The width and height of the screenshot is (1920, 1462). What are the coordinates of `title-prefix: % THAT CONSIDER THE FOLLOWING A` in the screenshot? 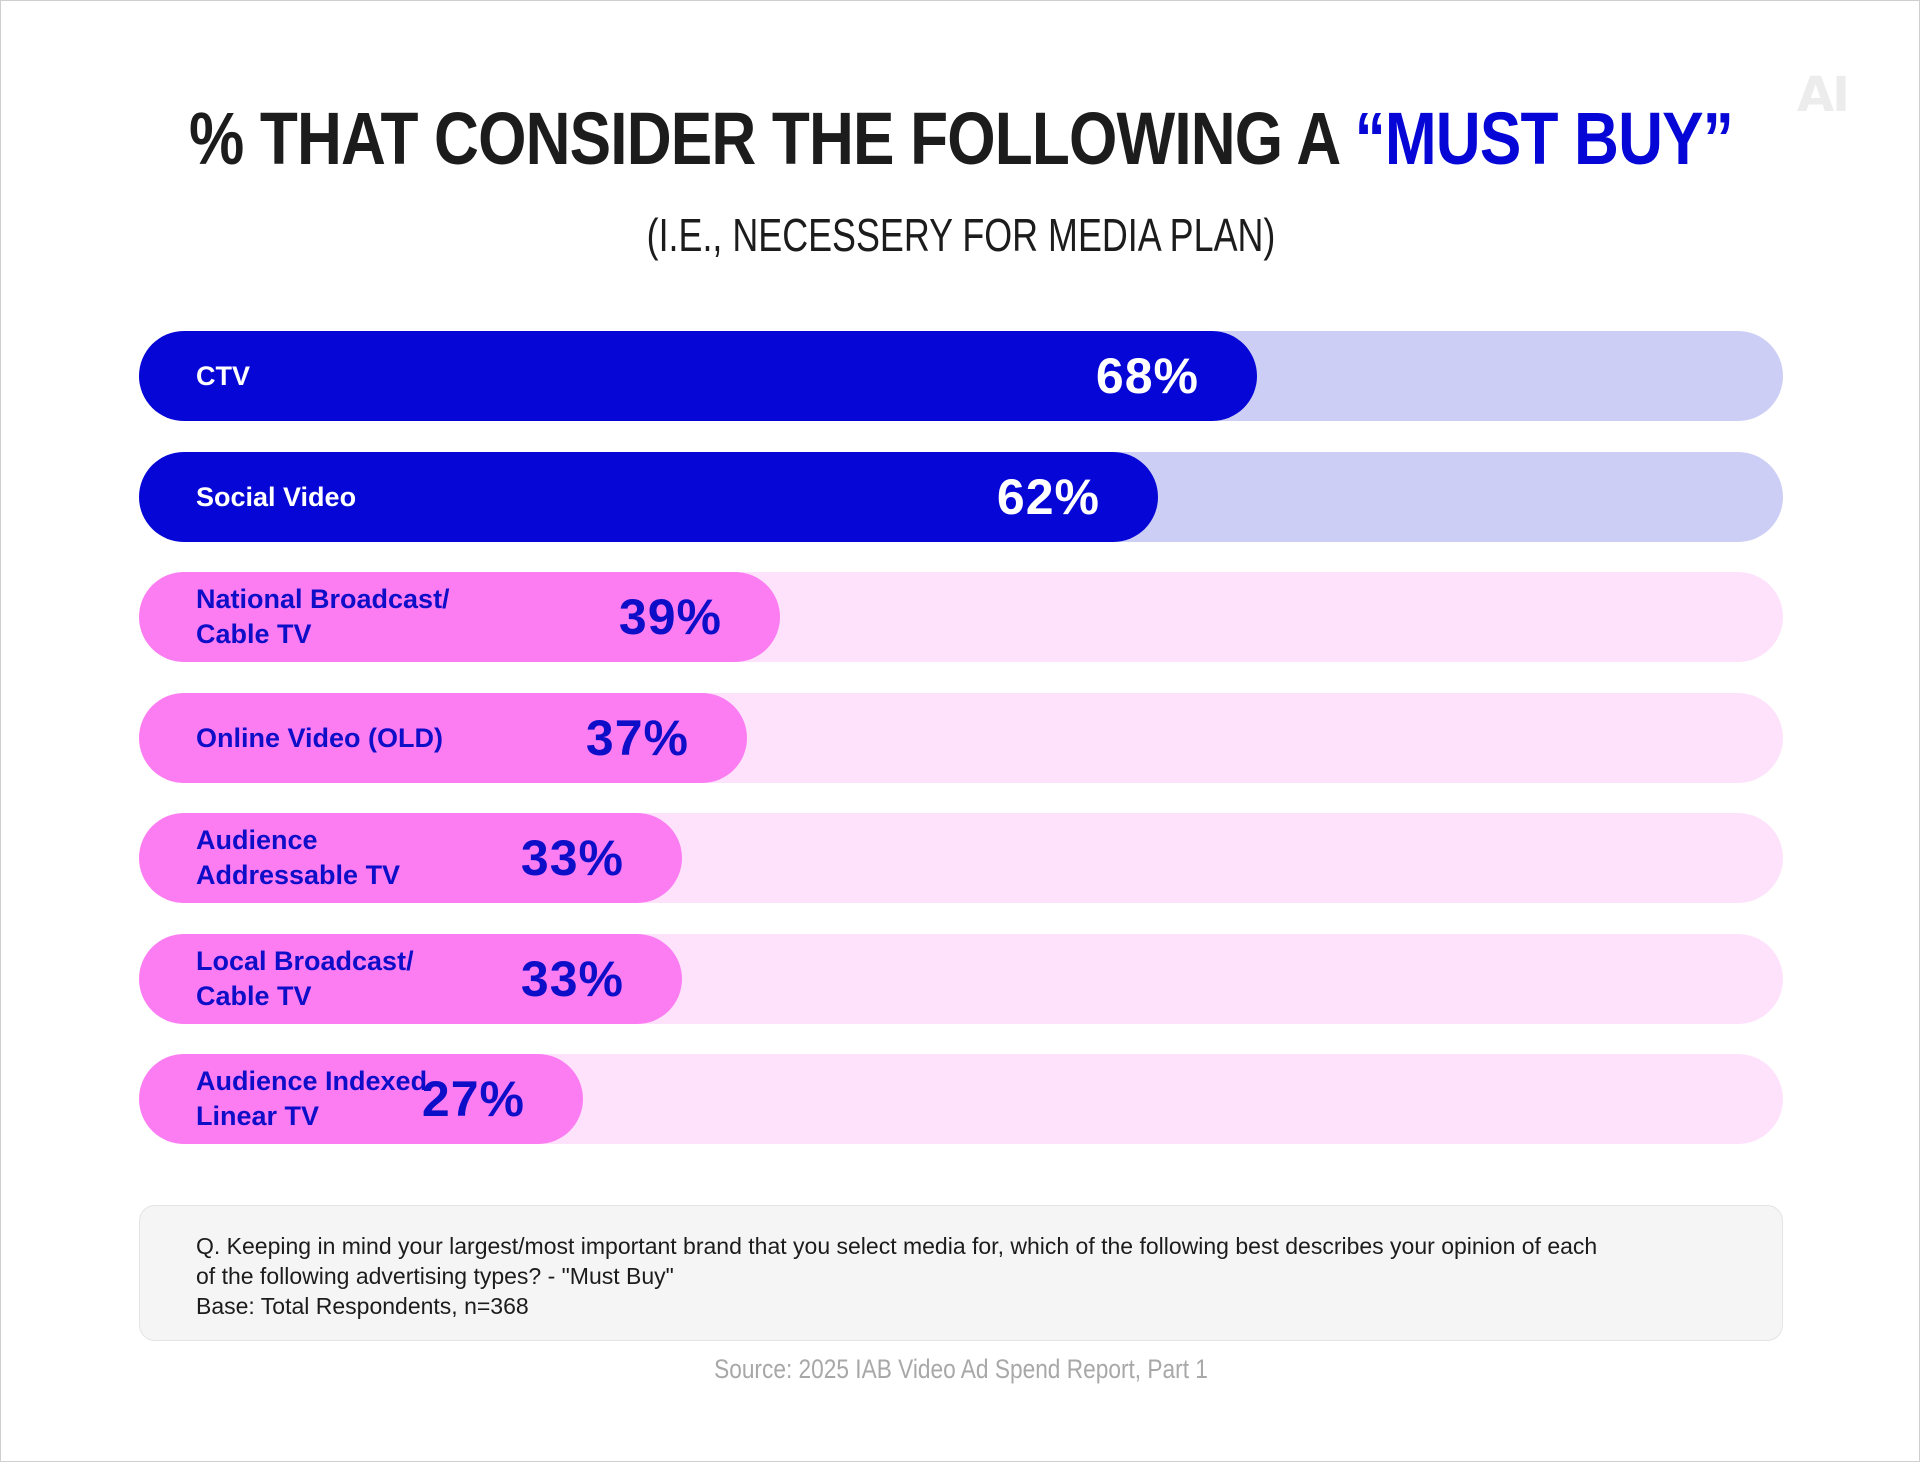 It's located at (772, 138).